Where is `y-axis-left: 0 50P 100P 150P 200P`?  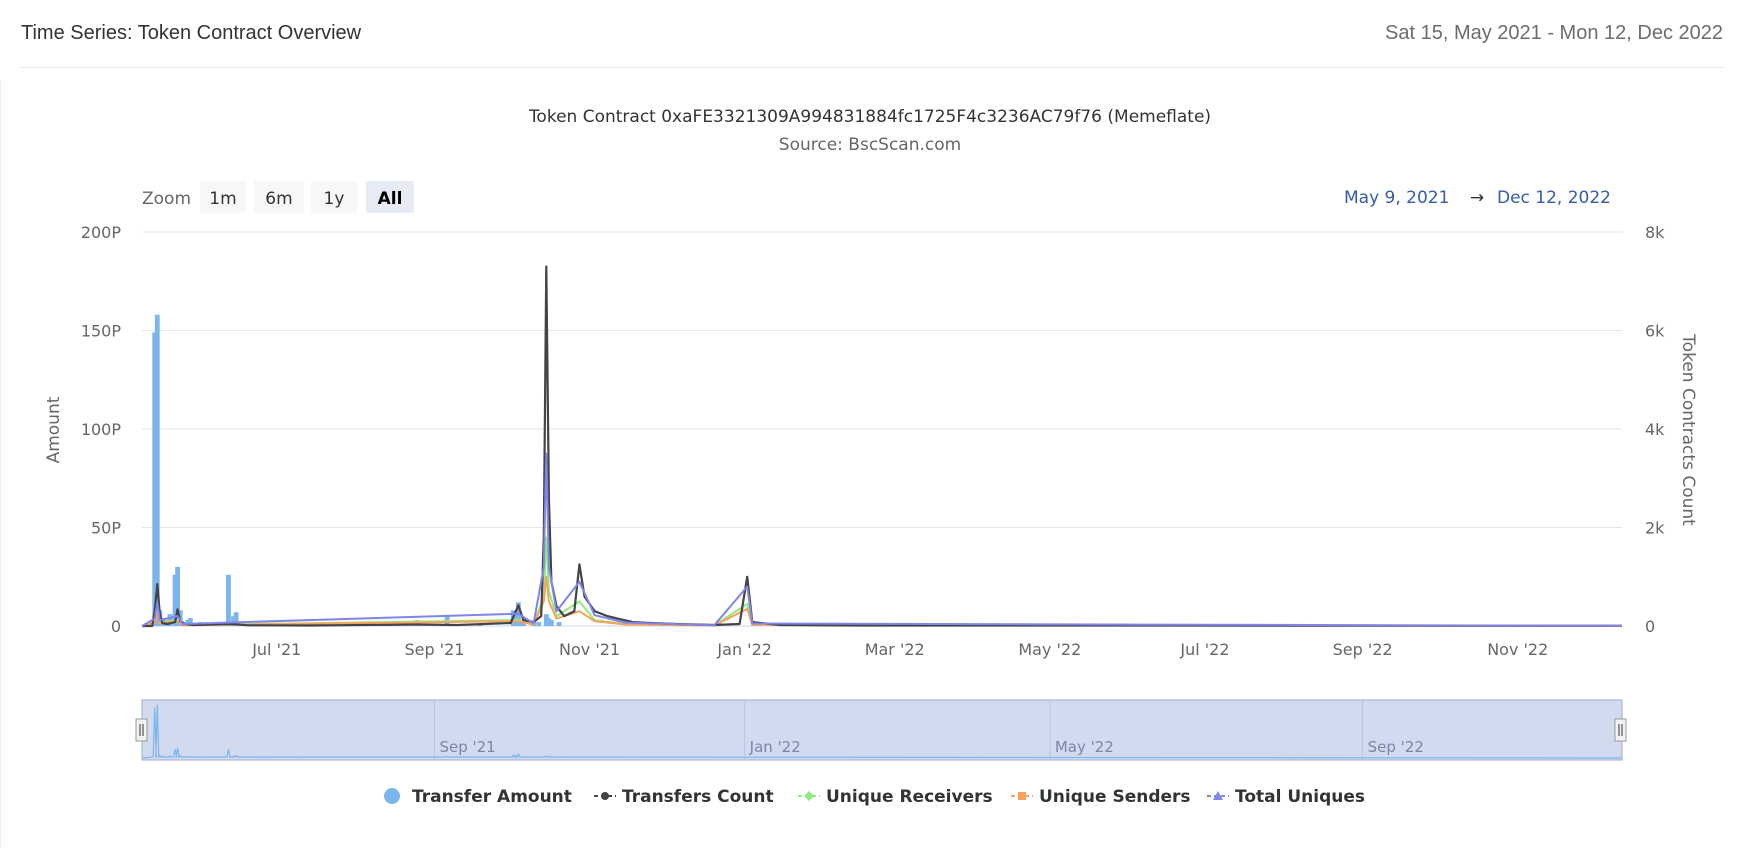
y-axis-left: 0 50P 100P 150P 200P is located at coordinates (101, 429).